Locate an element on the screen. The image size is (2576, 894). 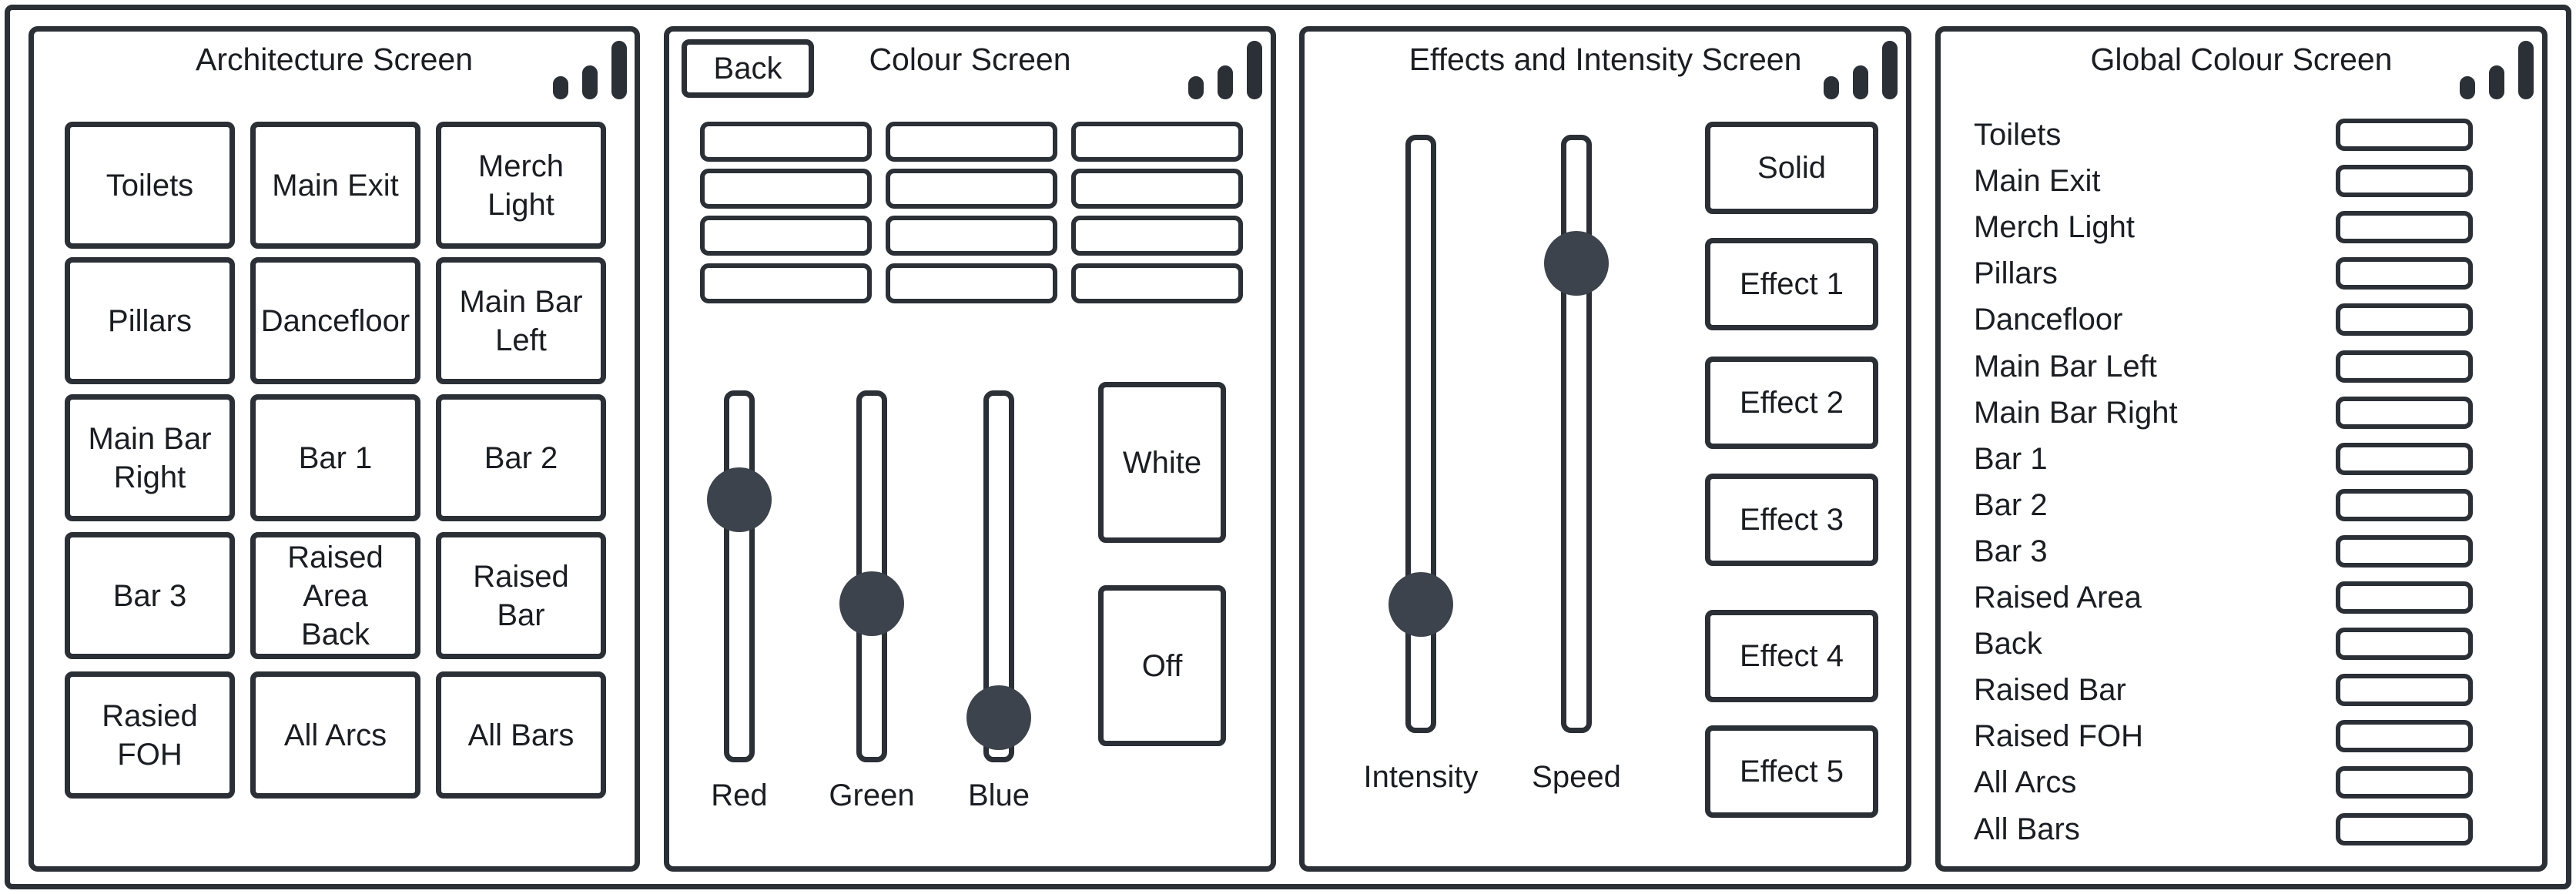
area-button-pillars: Pillars is located at coordinates (150, 320).